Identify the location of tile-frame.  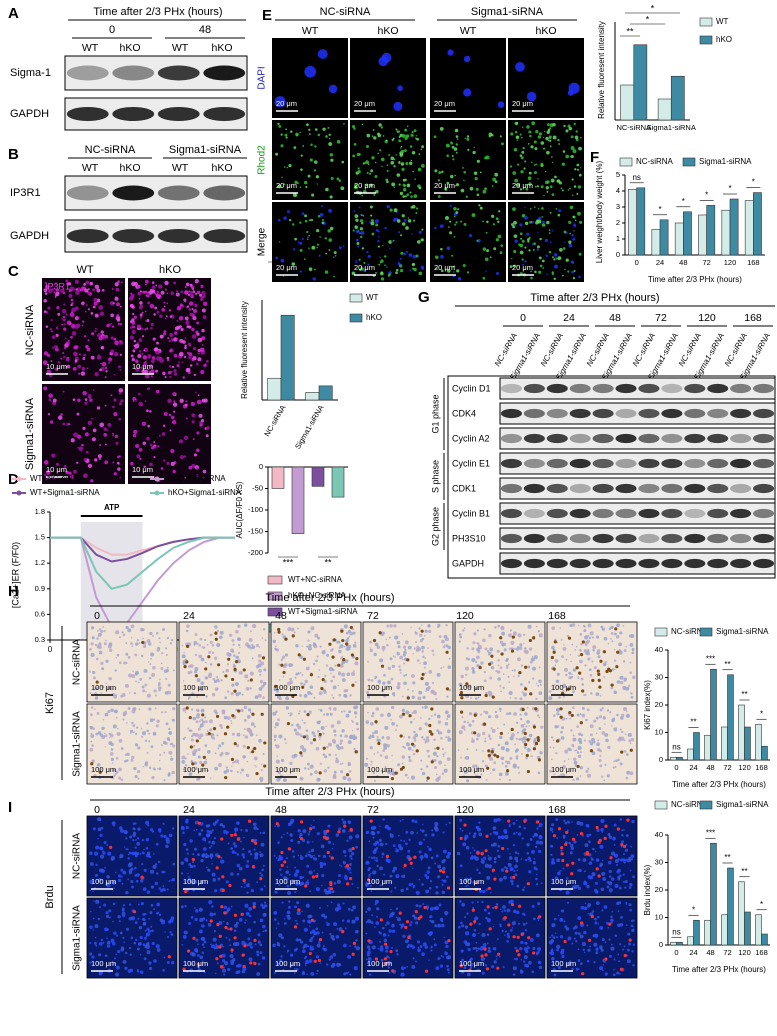
(500, 662).